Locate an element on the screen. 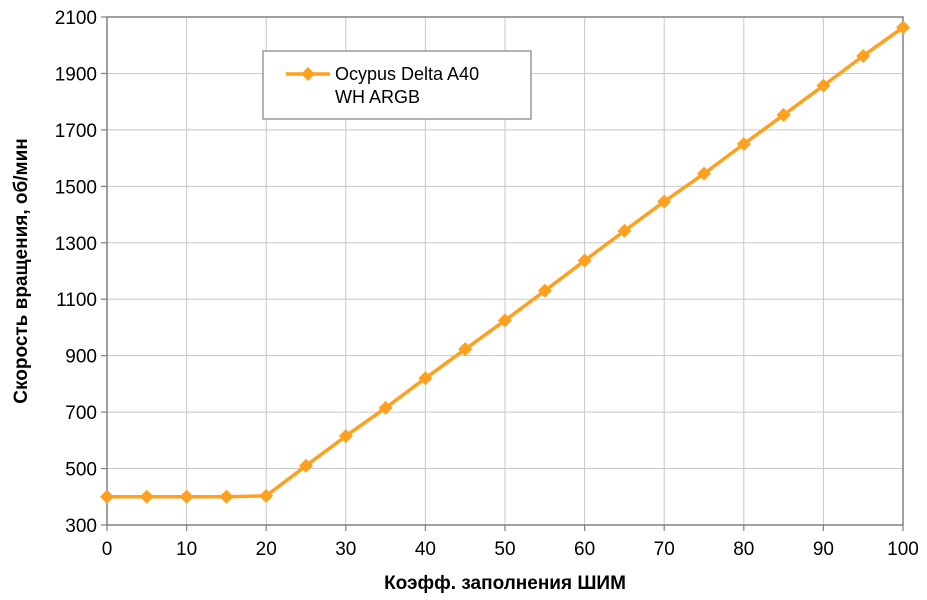 The image size is (927, 600). x-tick-label: 80 is located at coordinates (743, 549).